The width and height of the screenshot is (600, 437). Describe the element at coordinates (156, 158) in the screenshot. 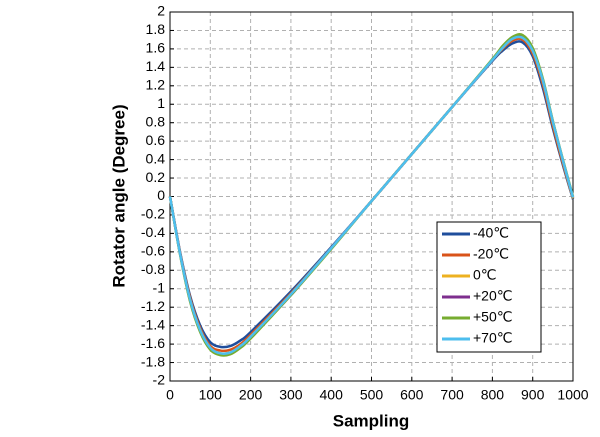

I see `y-tick-label: 0.4` at that location.